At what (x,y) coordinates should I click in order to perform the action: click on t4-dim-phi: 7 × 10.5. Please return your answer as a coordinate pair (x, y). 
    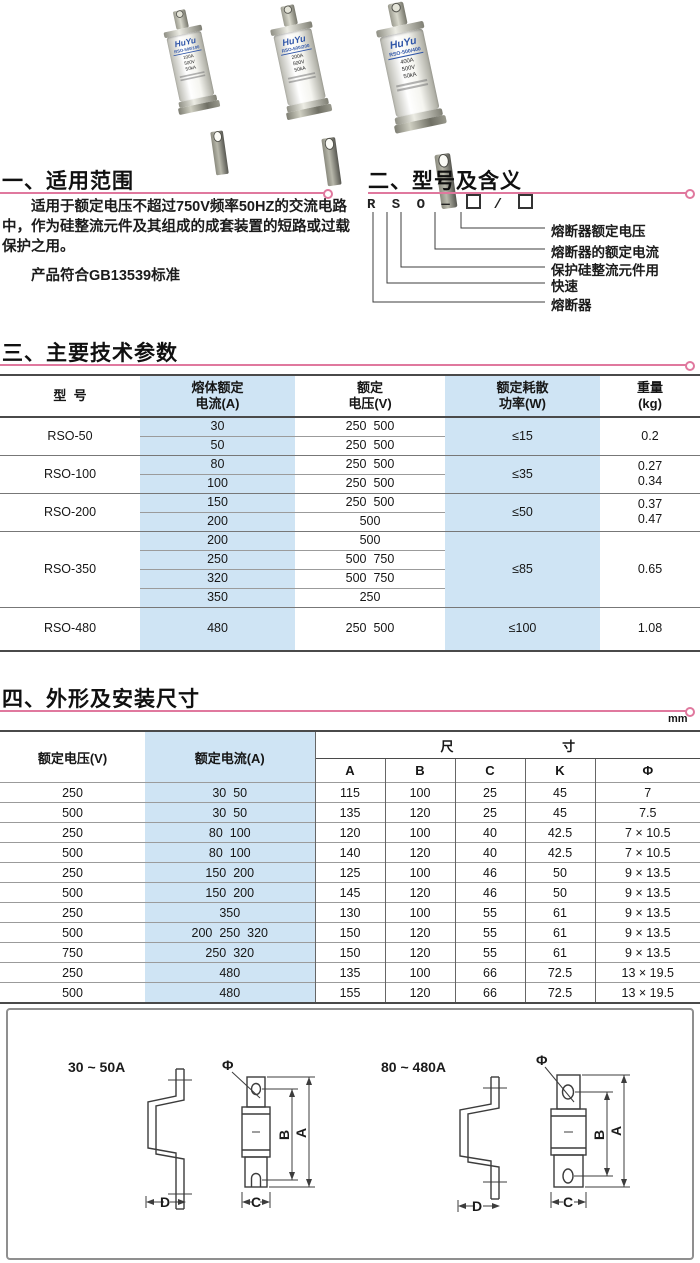
    Looking at the image, I should click on (647, 832).